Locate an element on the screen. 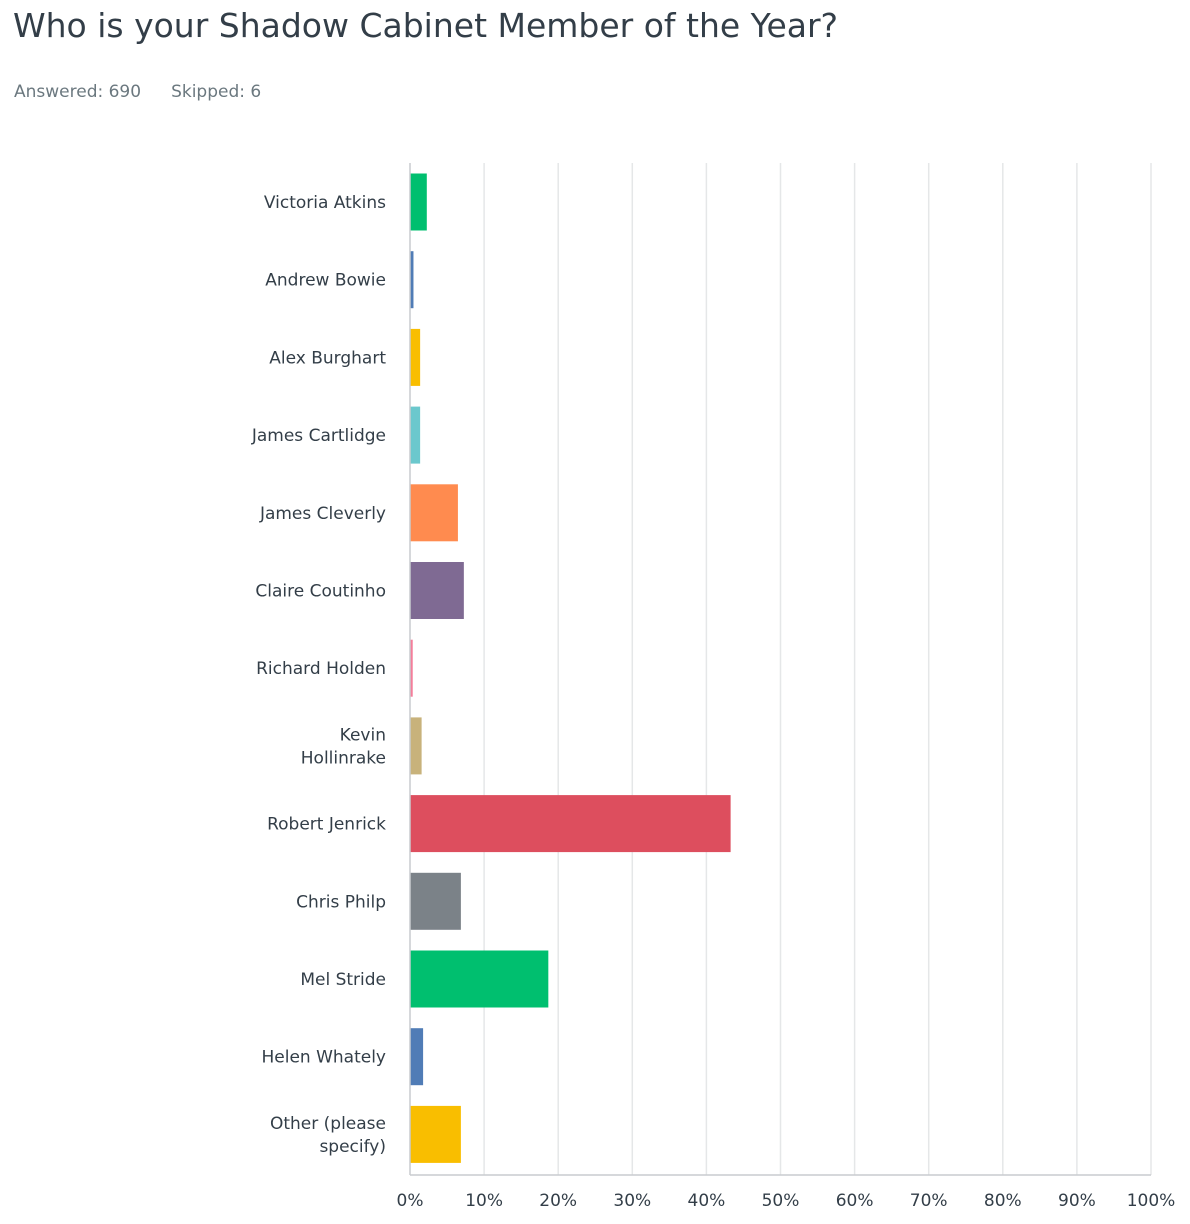 The height and width of the screenshot is (1224, 1190). category-label: specify) is located at coordinates (352, 1147).